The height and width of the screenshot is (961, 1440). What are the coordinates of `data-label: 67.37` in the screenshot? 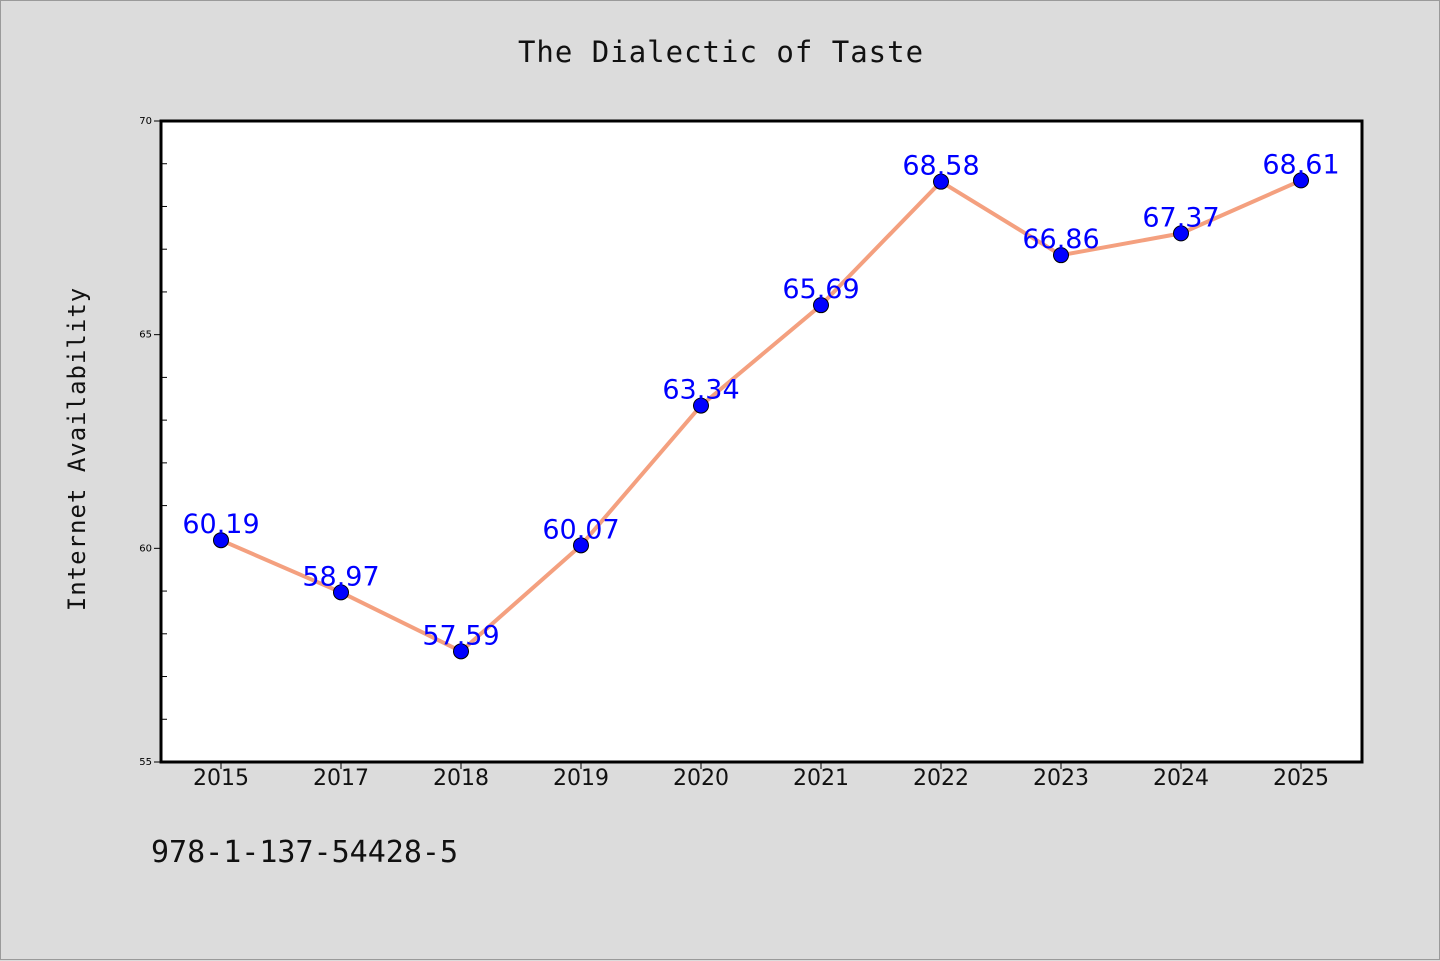 It's located at (1180, 217).